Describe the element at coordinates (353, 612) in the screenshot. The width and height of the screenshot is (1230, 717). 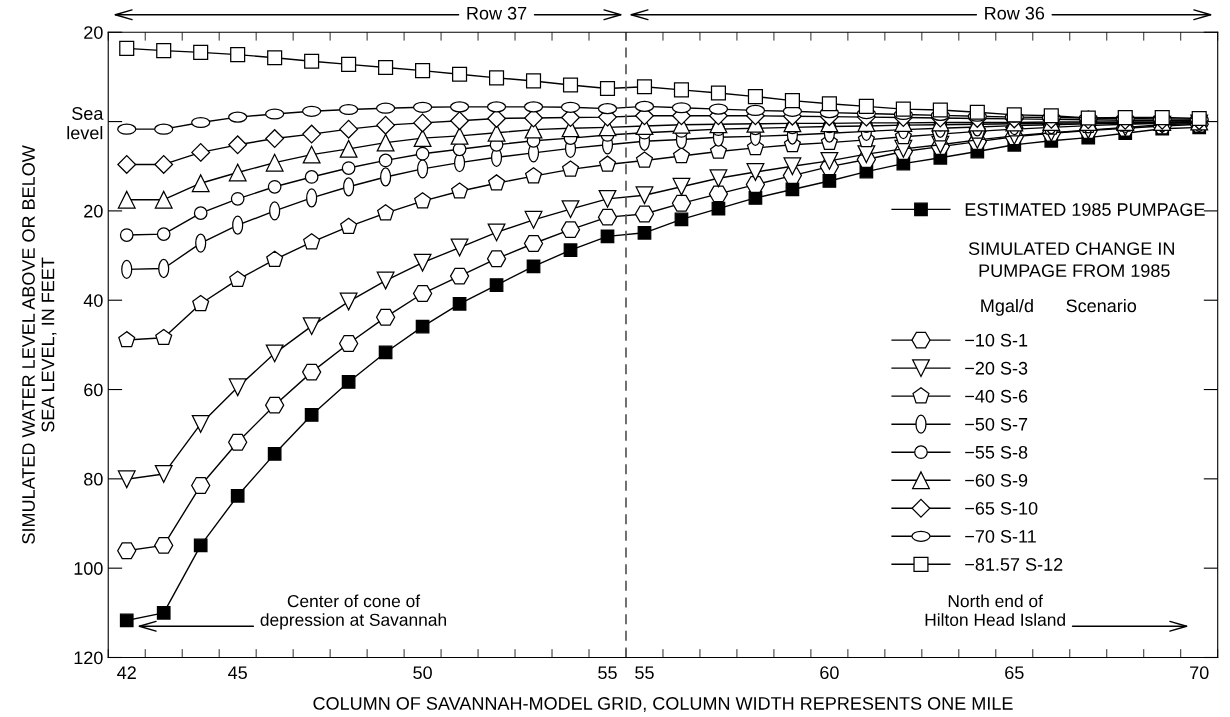
I see `annotation: Center of cone of depression at Savannah` at that location.